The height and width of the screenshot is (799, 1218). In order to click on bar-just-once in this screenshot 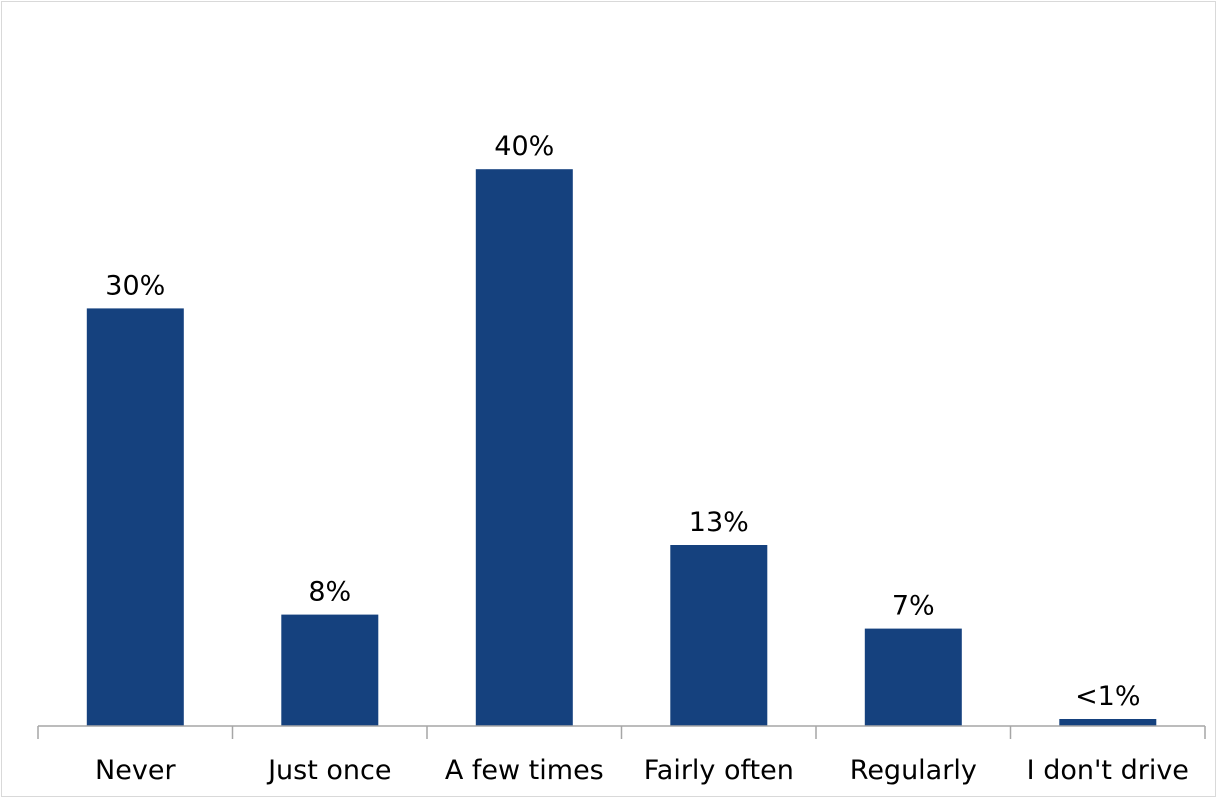, I will do `click(330, 670)`.